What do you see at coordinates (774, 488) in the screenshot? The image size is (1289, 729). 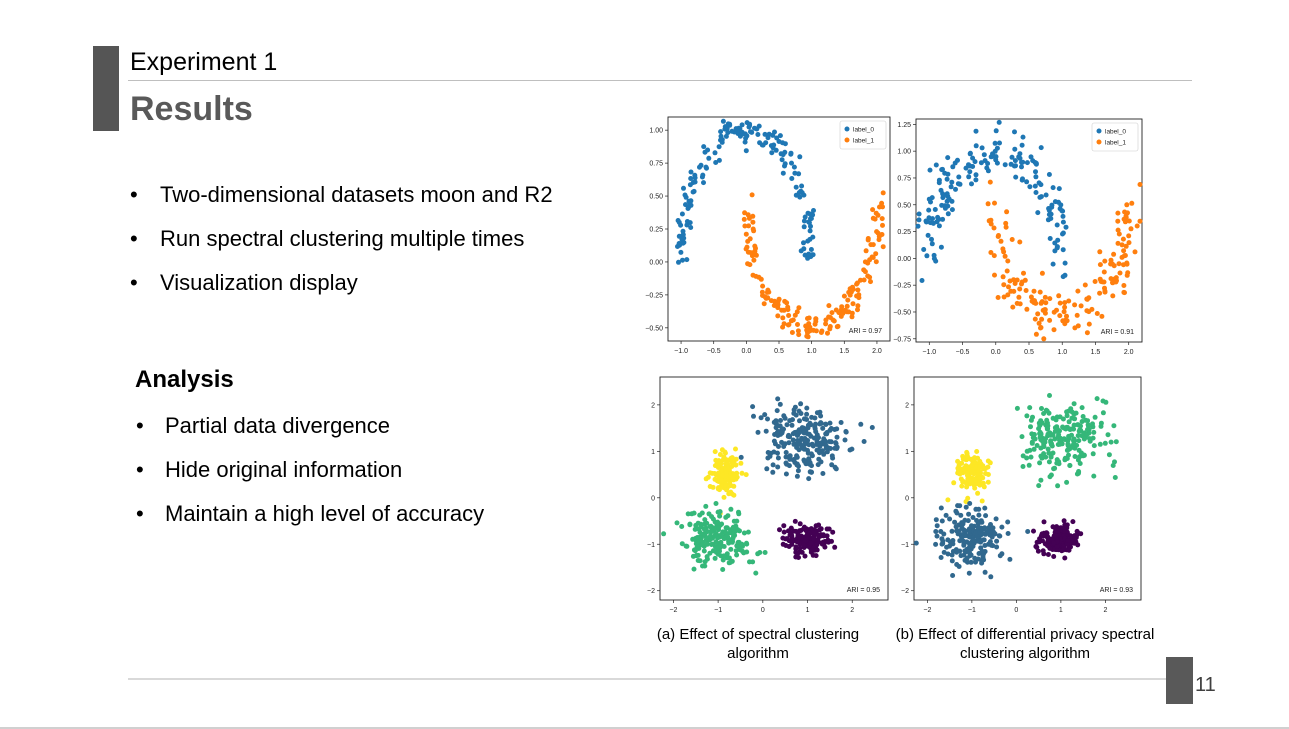 I see `plot-frame` at bounding box center [774, 488].